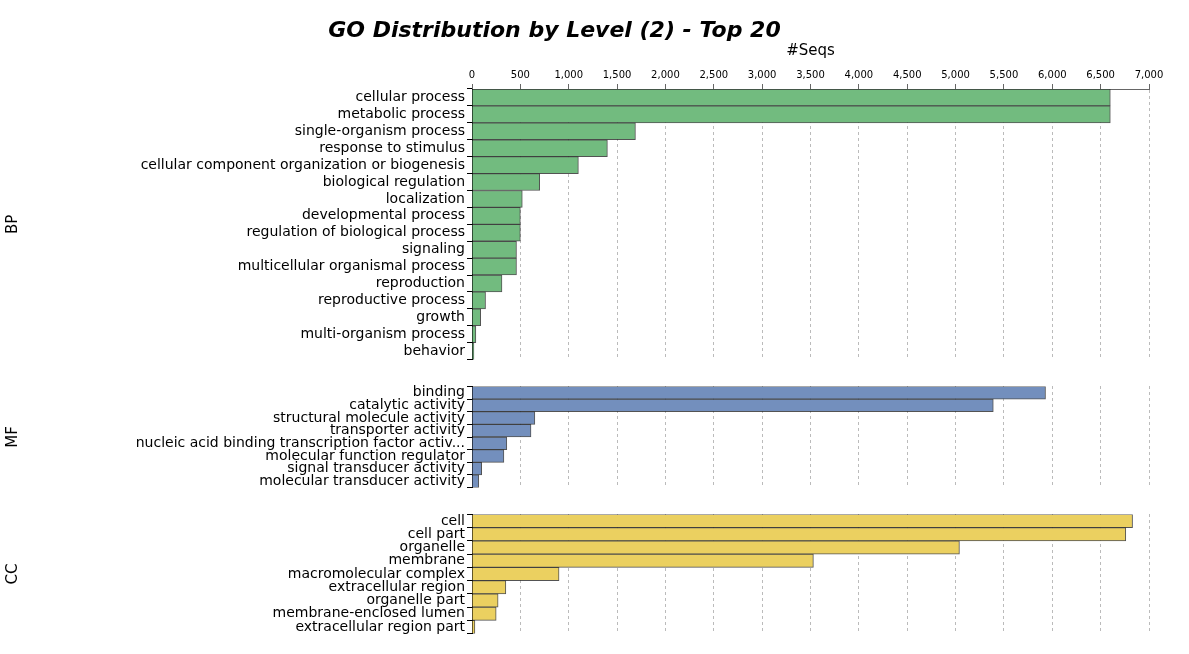 This screenshot has height=654, width=1189. I want to click on y-tick-label: extracellular region part, so click(380, 625).